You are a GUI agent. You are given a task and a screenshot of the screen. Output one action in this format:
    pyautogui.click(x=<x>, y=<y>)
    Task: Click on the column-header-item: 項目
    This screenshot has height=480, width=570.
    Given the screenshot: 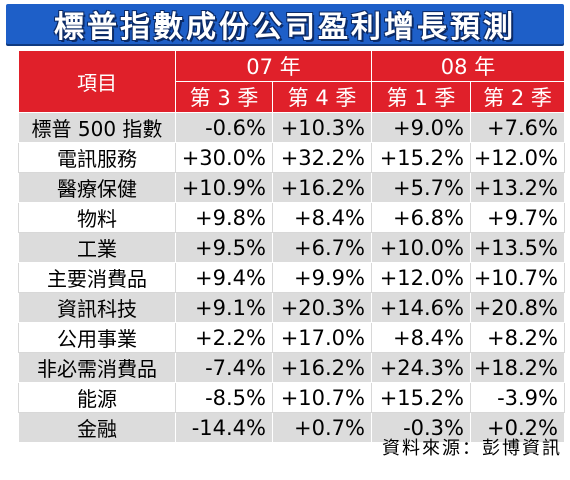 What is the action you would take?
    pyautogui.click(x=97, y=81)
    